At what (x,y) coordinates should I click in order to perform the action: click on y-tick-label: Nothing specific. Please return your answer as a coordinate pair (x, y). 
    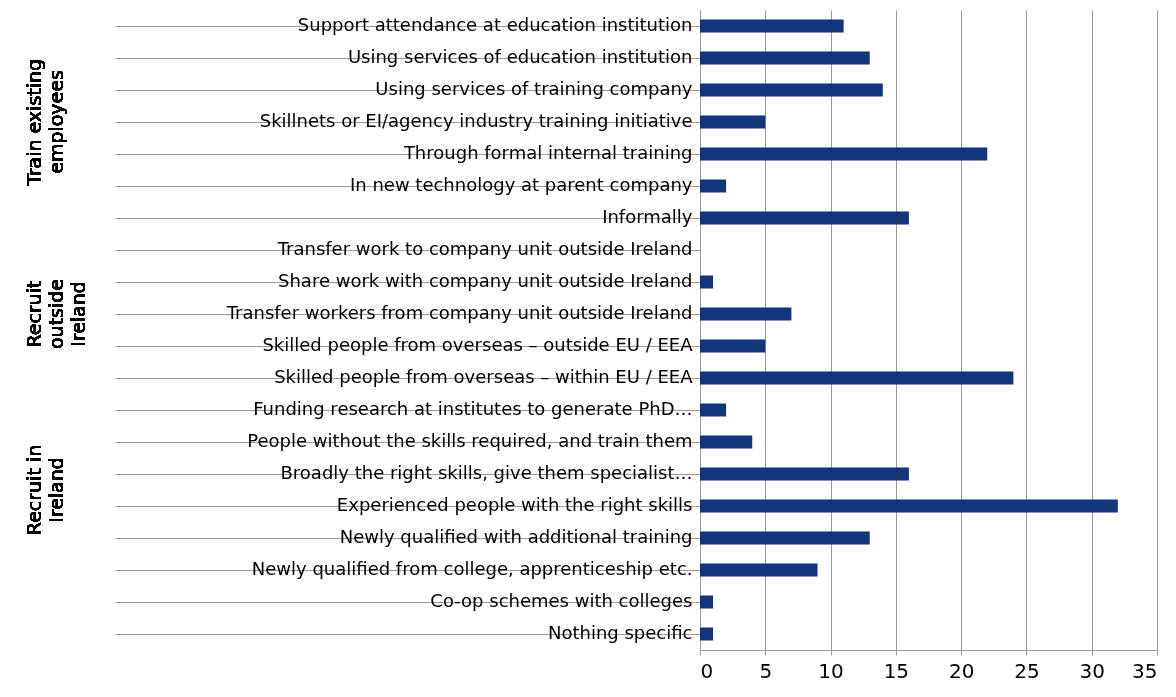
    Looking at the image, I should click on (620, 632).